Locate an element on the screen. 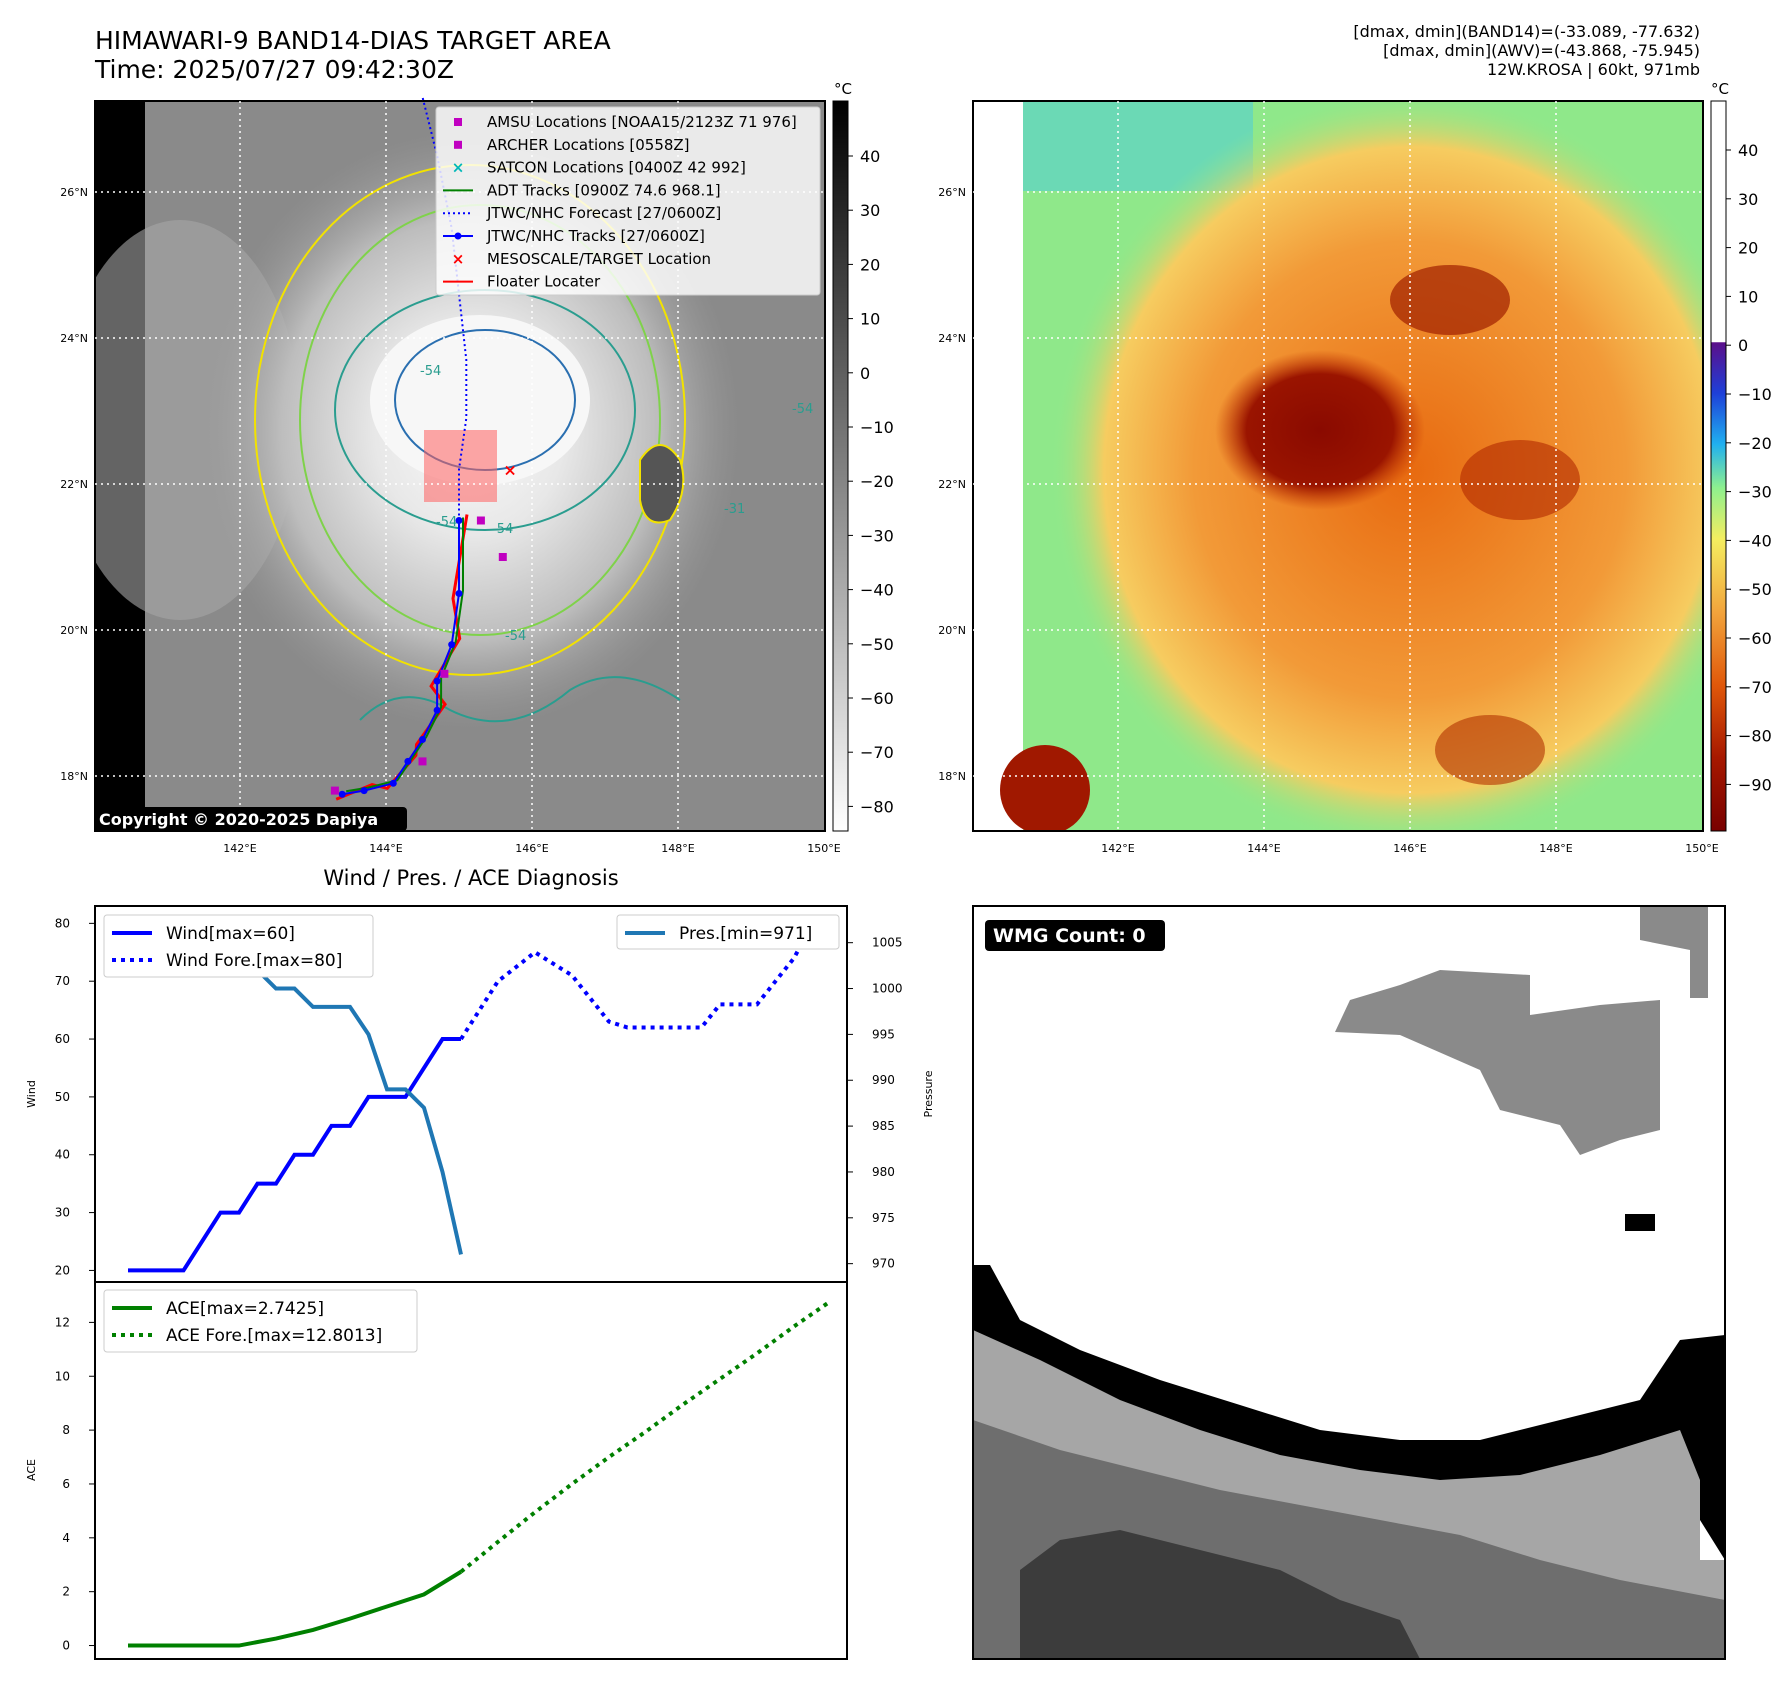 The image size is (1788, 1690). jtwc-track is located at coordinates (401, 658).